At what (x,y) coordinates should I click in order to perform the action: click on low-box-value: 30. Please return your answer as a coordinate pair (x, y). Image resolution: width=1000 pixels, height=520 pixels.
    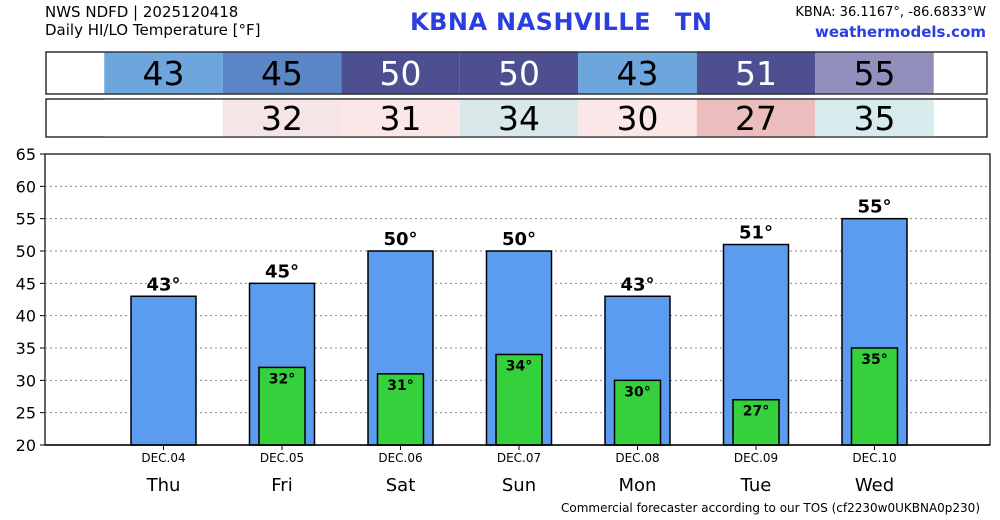
    Looking at the image, I should click on (638, 118).